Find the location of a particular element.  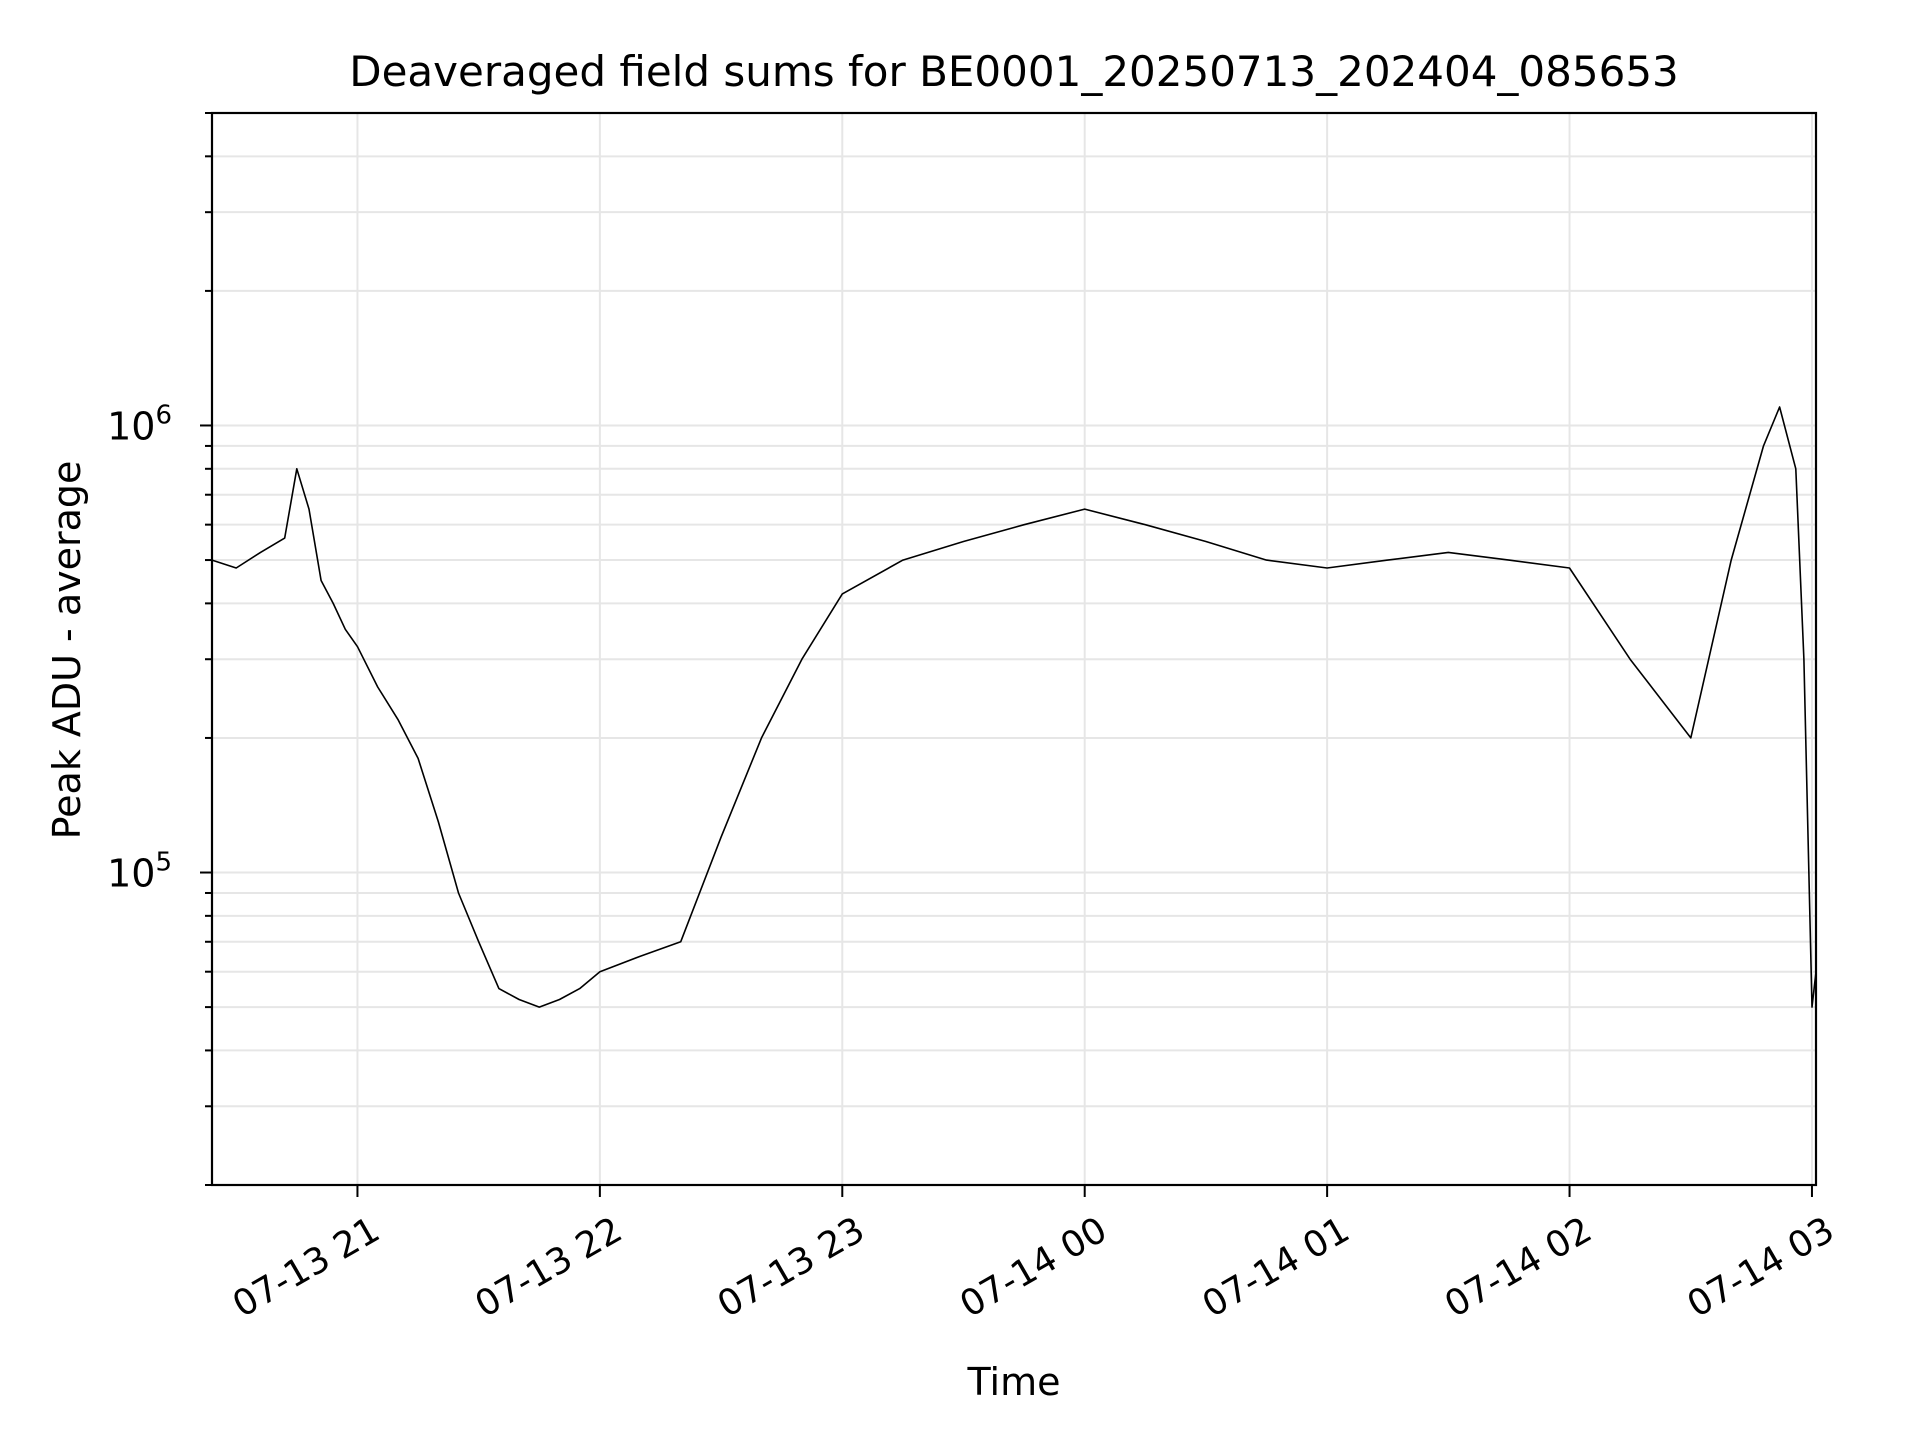

x-axis-label: Time is located at coordinates (1014, 1382).